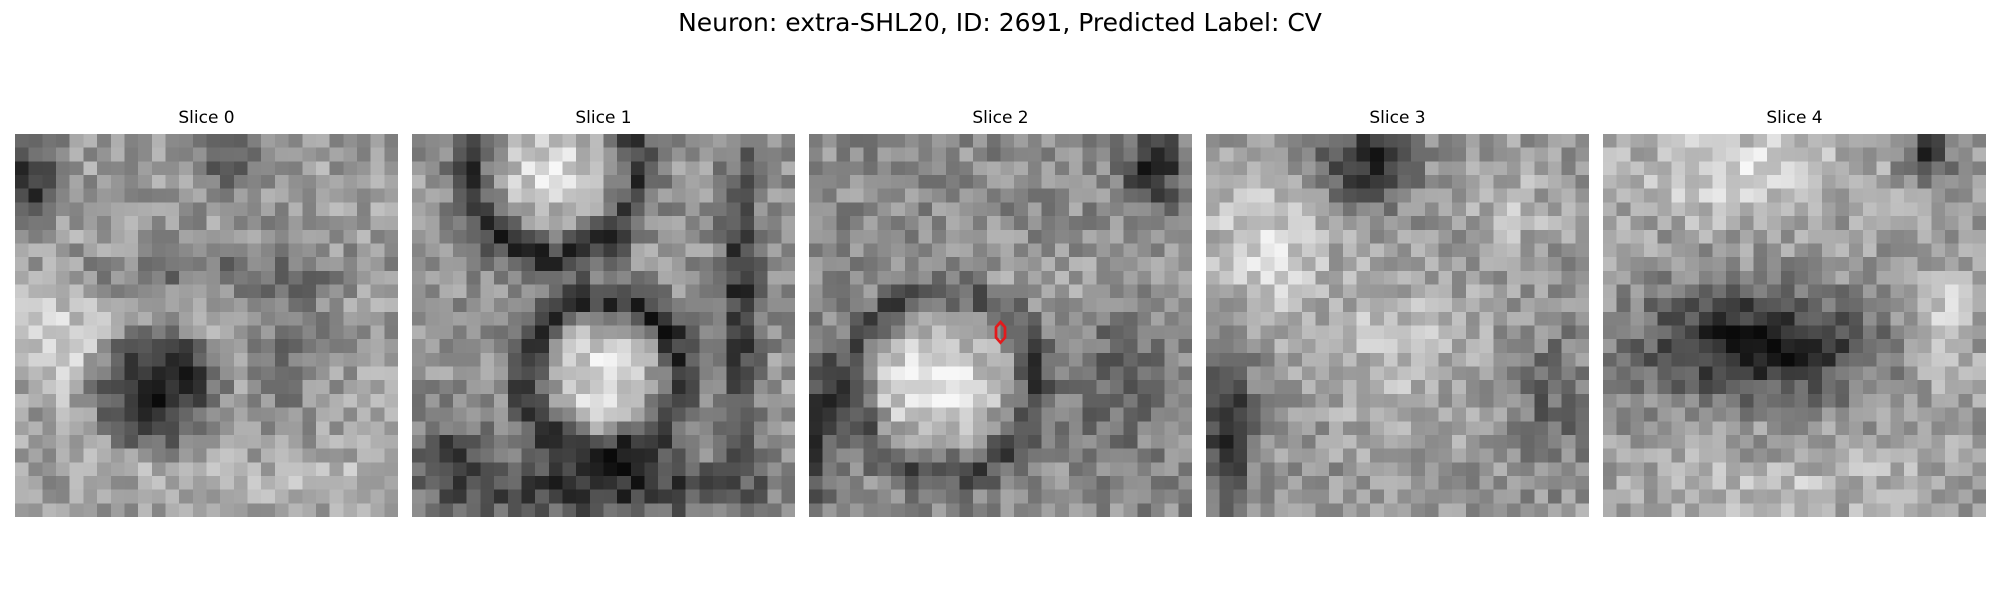 The height and width of the screenshot is (600, 2000). I want to click on slice-panel-0: Slice 0, so click(206, 312).